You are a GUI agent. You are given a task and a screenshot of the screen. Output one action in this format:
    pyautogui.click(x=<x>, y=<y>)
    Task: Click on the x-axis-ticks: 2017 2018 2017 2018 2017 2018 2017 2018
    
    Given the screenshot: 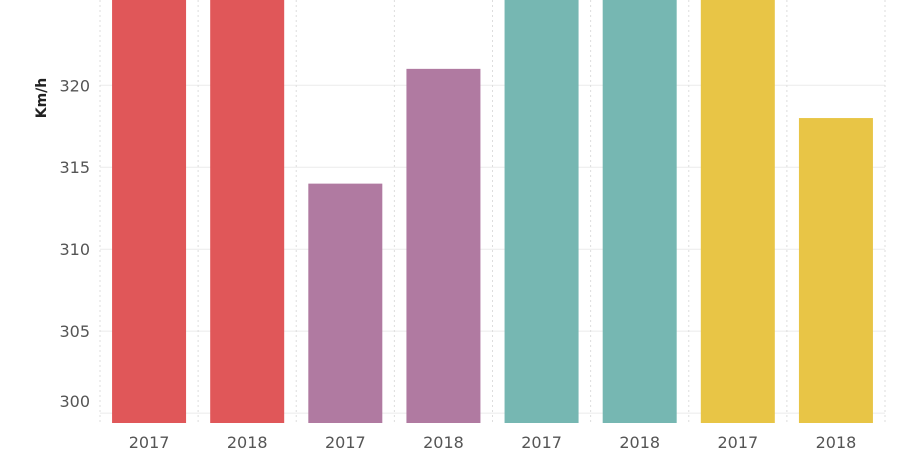 What is the action you would take?
    pyautogui.click(x=493, y=442)
    